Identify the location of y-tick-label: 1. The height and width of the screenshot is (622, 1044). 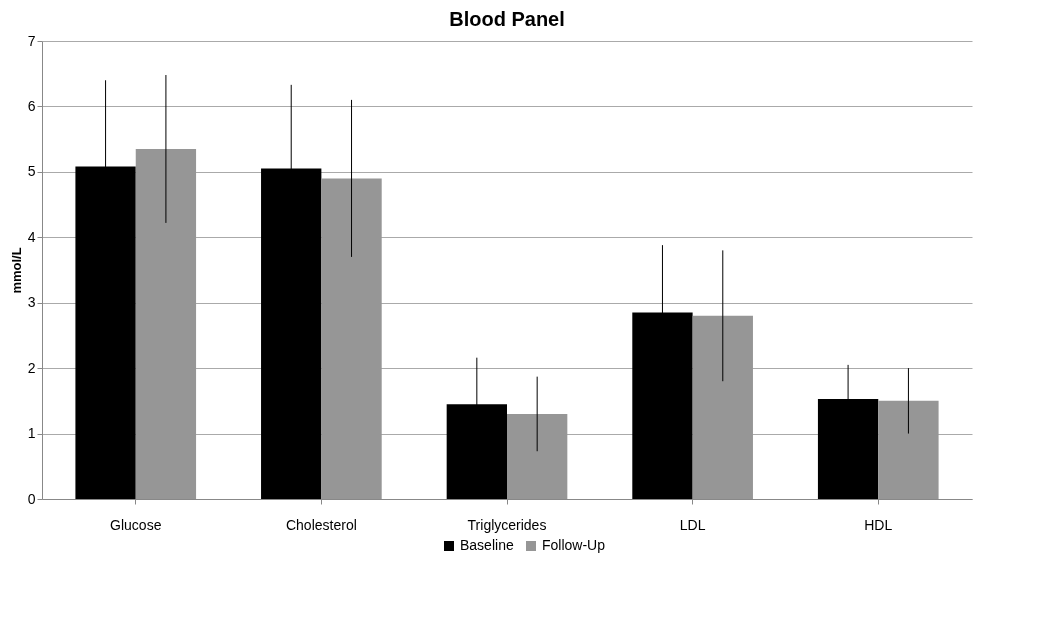
(31, 433).